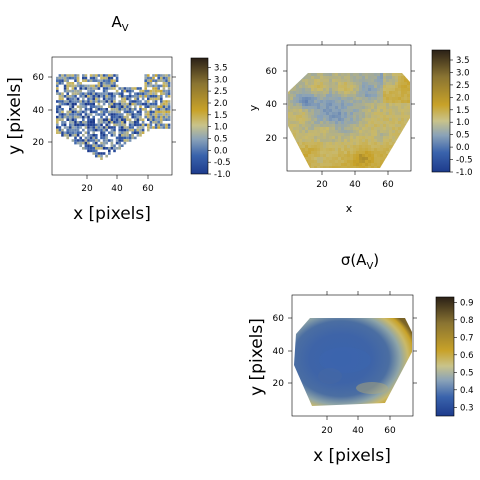  What do you see at coordinates (360, 261) in the screenshot?
I see `panel-sigma-av-title: σ(AV)` at bounding box center [360, 261].